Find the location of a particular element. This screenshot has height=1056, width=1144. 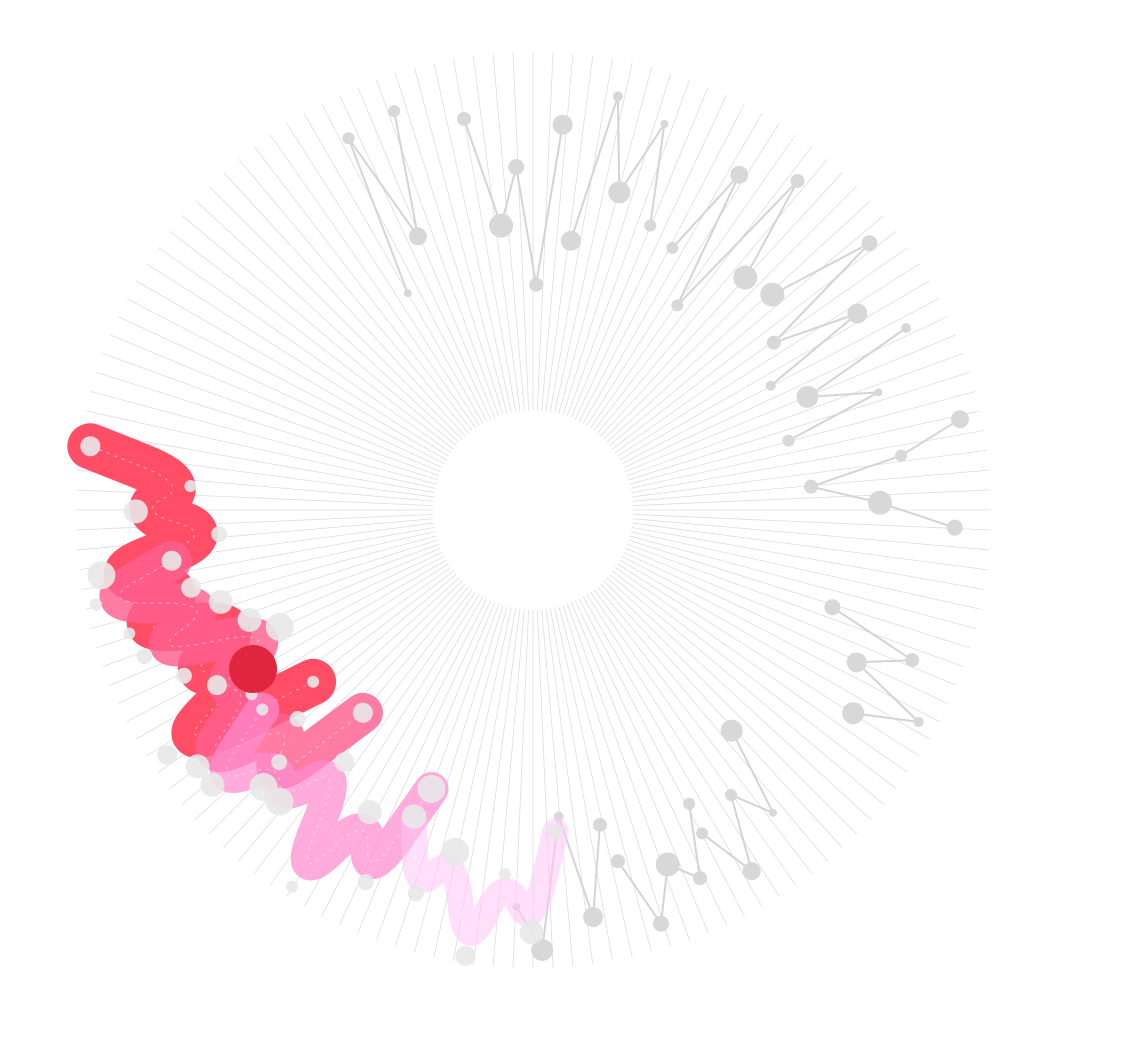

highlight-accent-point is located at coordinates (253, 669).